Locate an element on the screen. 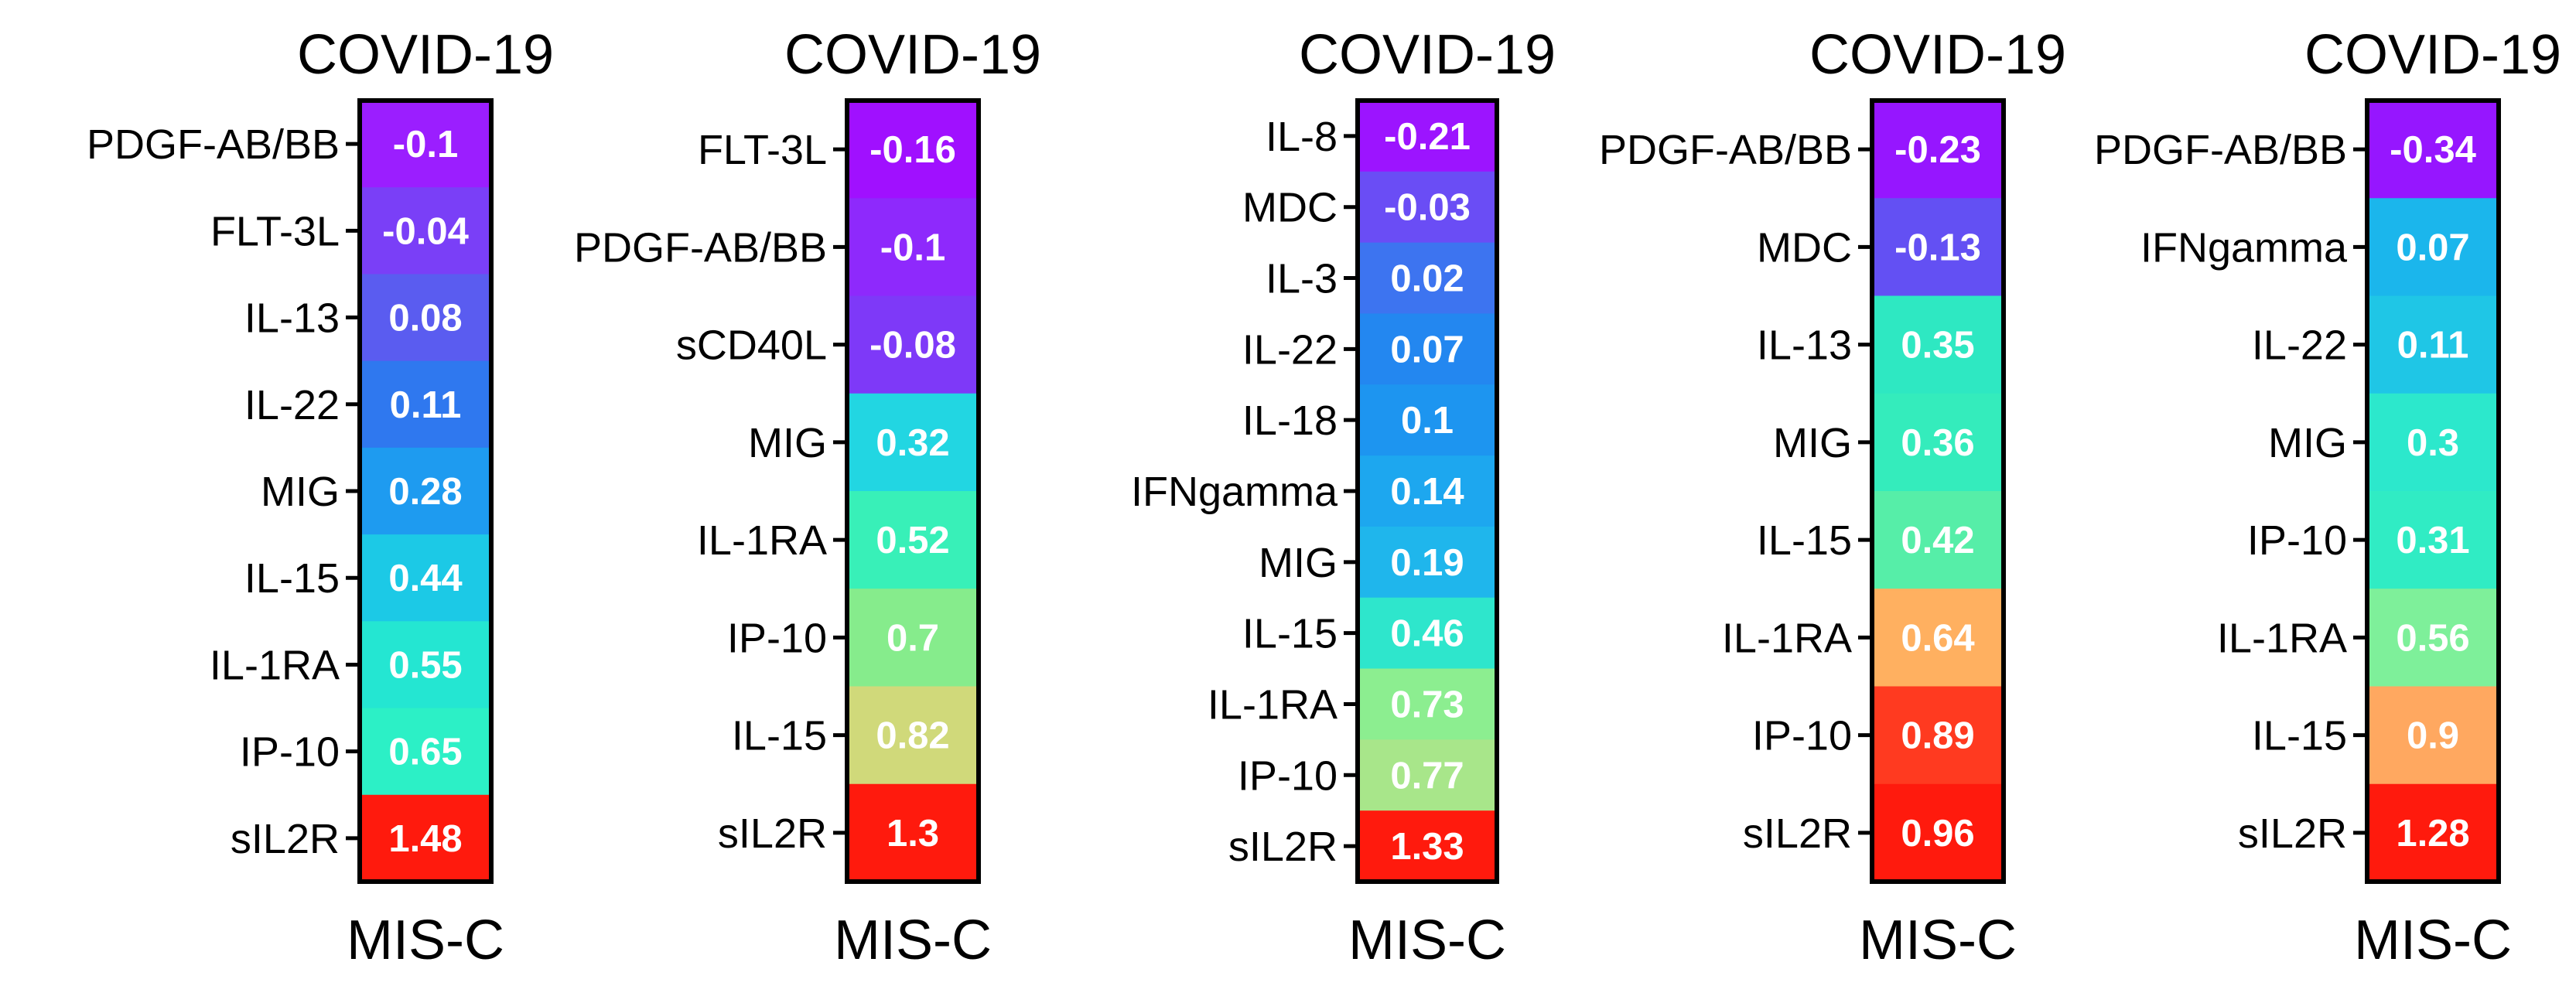  row-tick-label: MDC is located at coordinates (1290, 208).